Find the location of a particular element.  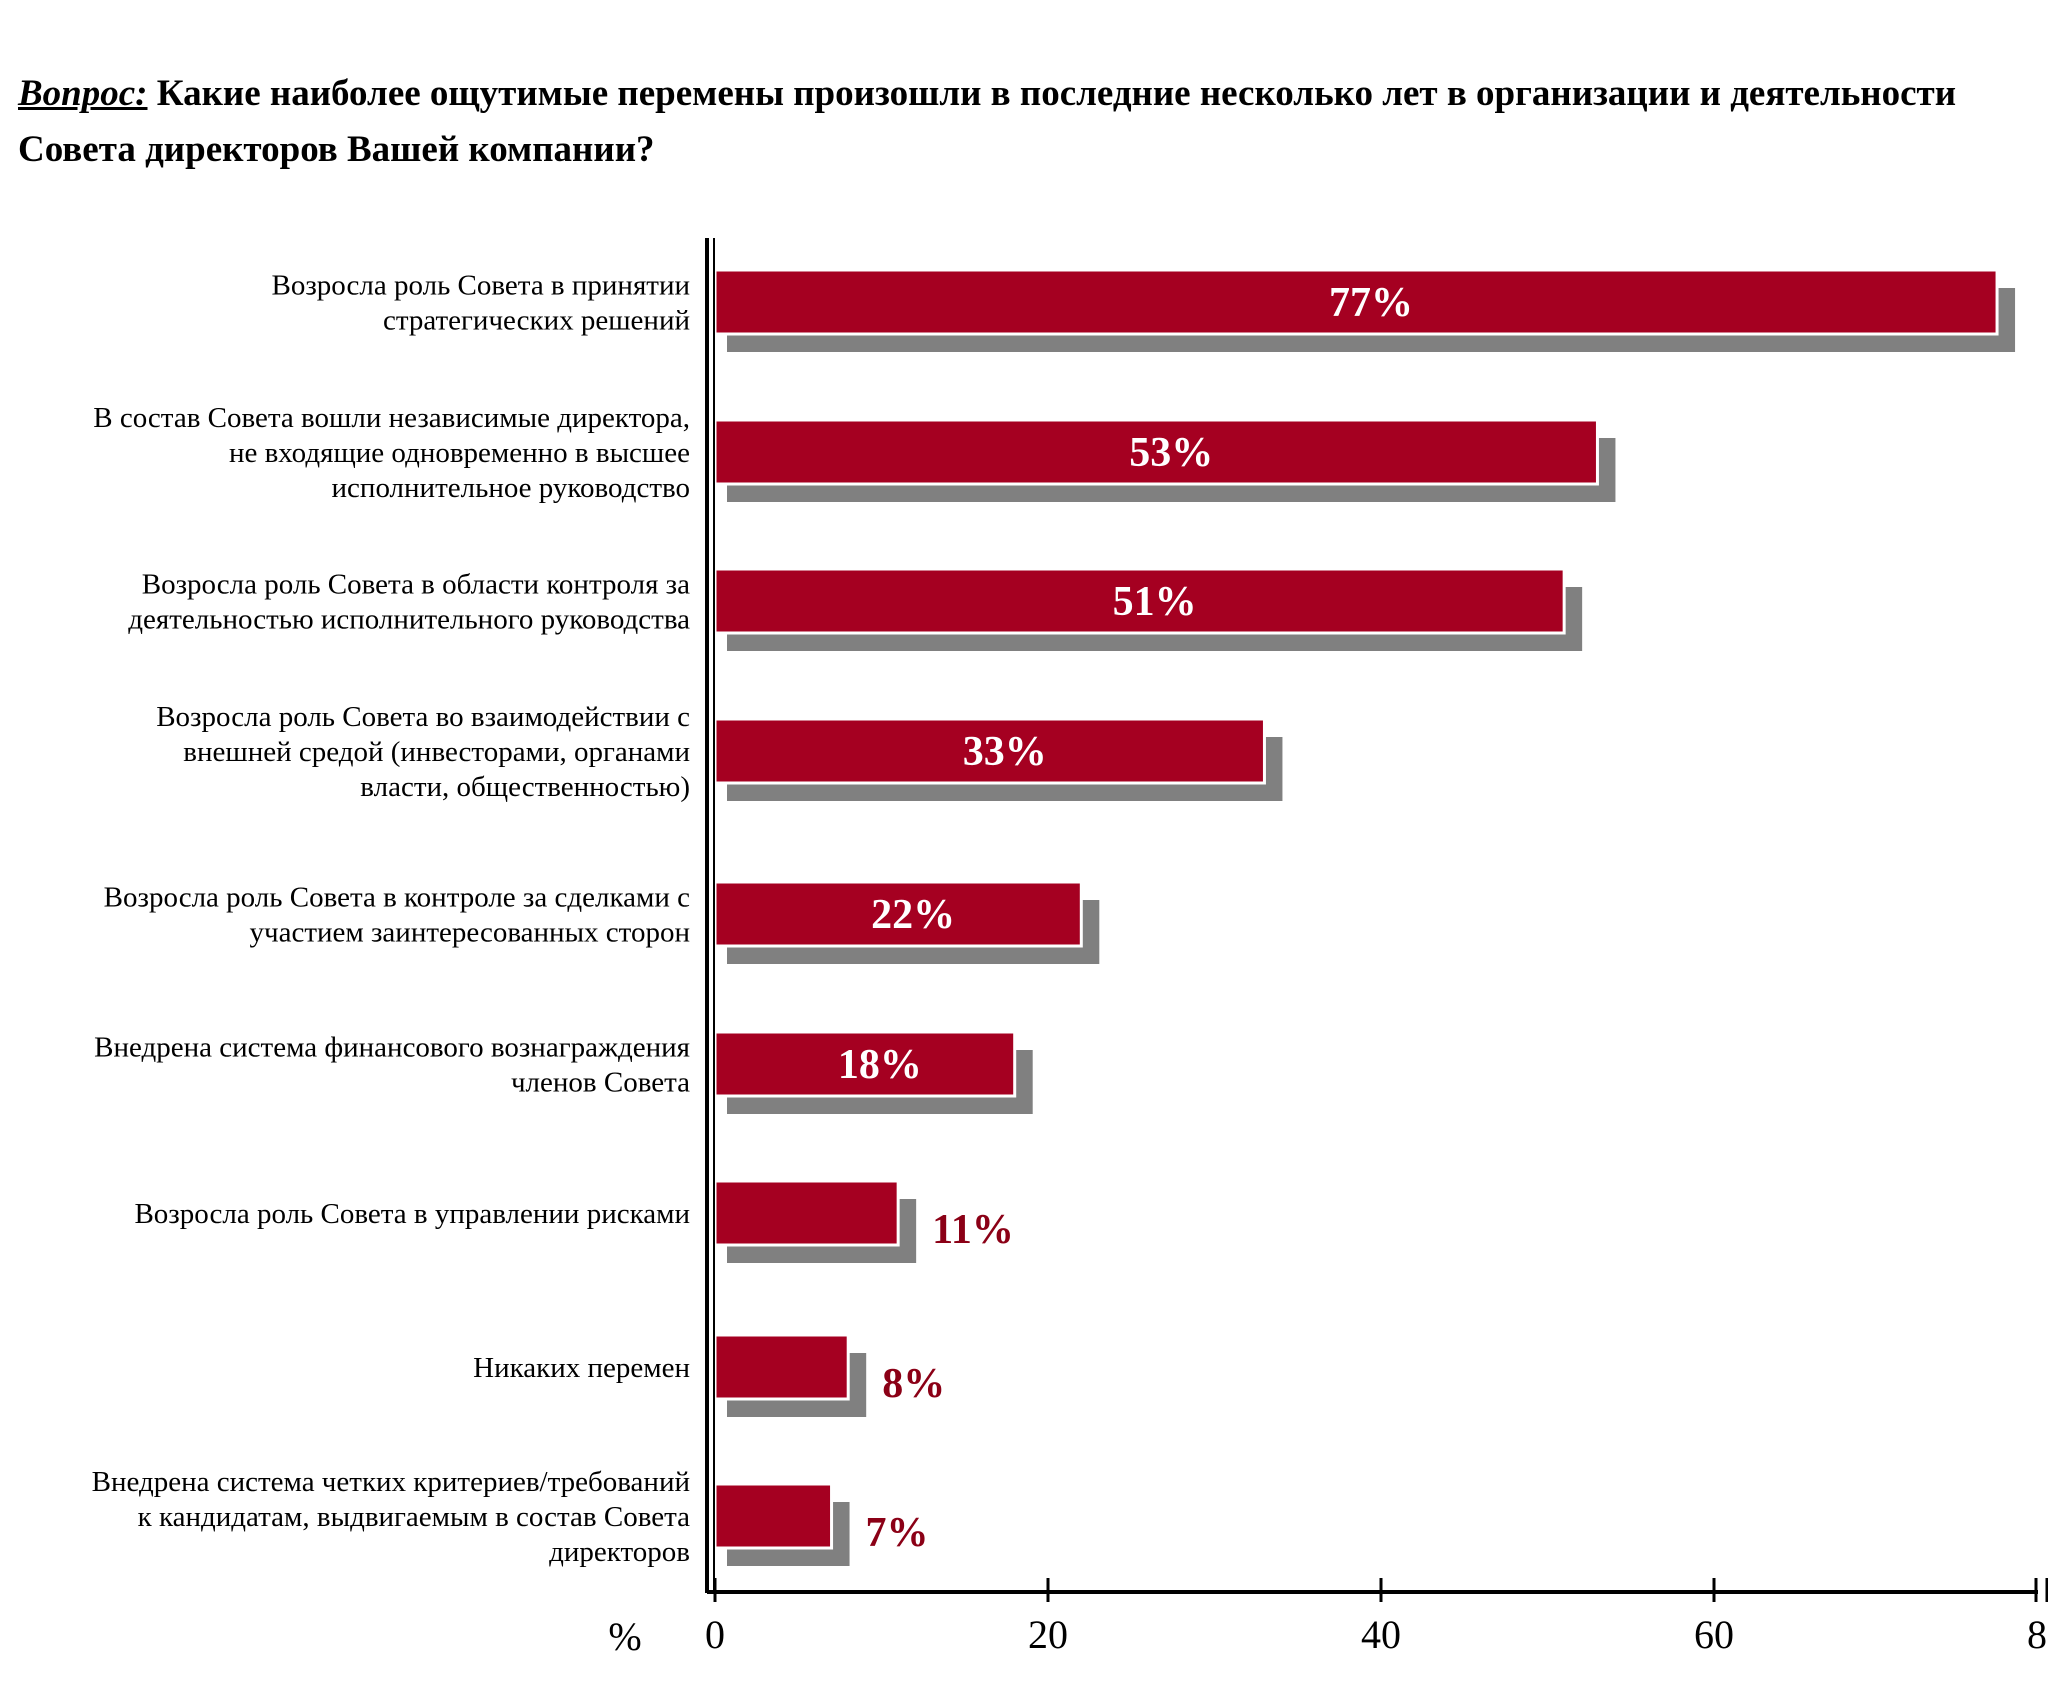

x-tick-label: 20 is located at coordinates (1048, 1634).